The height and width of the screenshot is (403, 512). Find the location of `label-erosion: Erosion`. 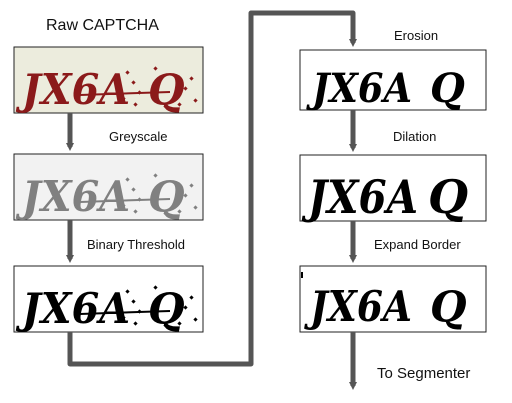

label-erosion: Erosion is located at coordinates (416, 35).